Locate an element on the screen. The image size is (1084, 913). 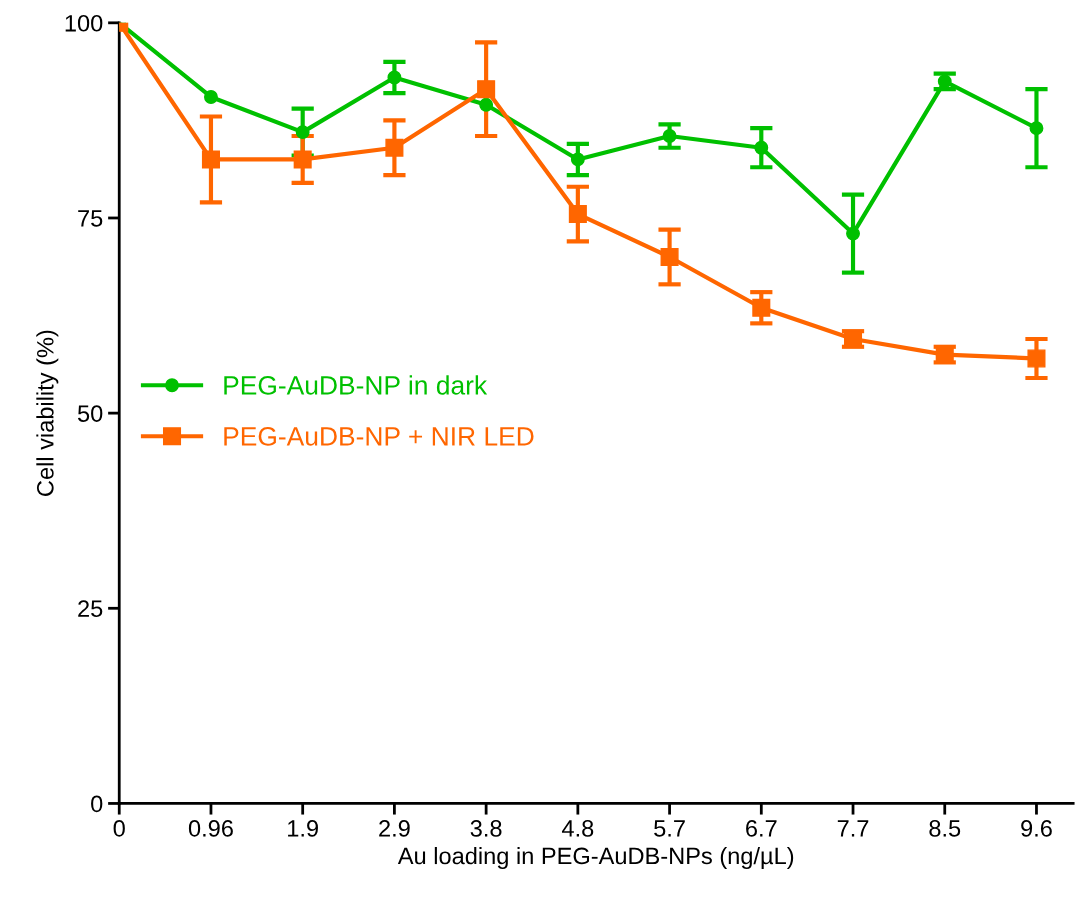
x-axis-title: Au loading in PEG-AuDB-NPs (ng/µL) is located at coordinates (595, 857).